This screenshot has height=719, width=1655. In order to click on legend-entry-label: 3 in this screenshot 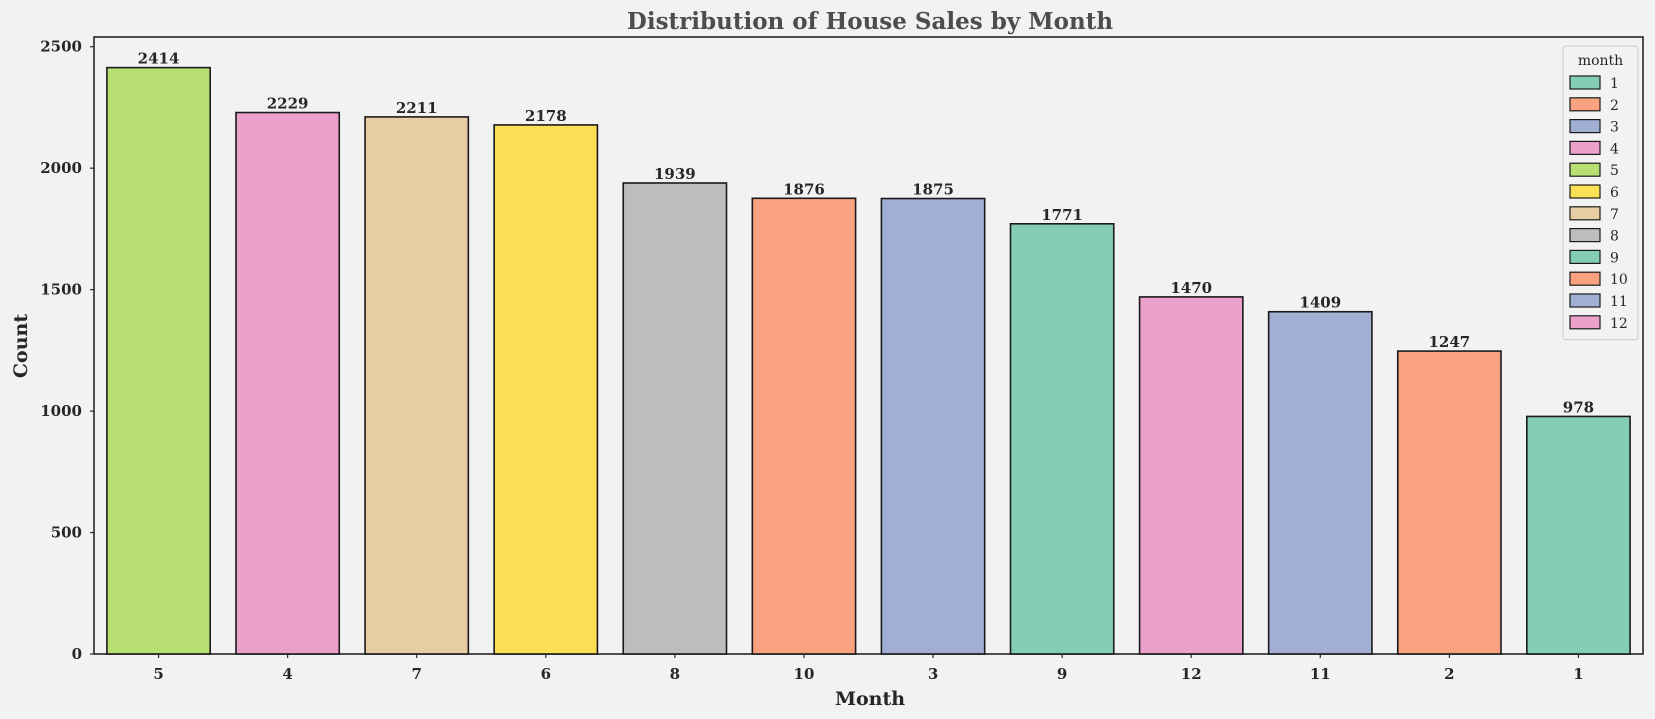, I will do `click(1614, 128)`.